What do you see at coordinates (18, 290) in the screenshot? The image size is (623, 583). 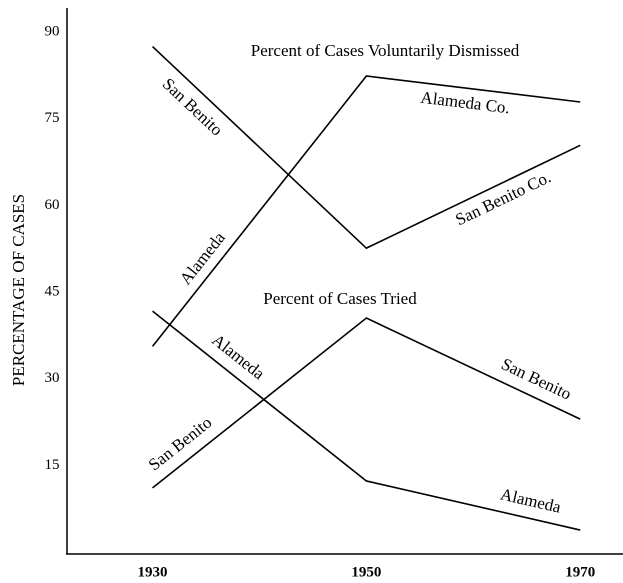 I see `y-axis-label: PERCENTAGE OF CASES` at bounding box center [18, 290].